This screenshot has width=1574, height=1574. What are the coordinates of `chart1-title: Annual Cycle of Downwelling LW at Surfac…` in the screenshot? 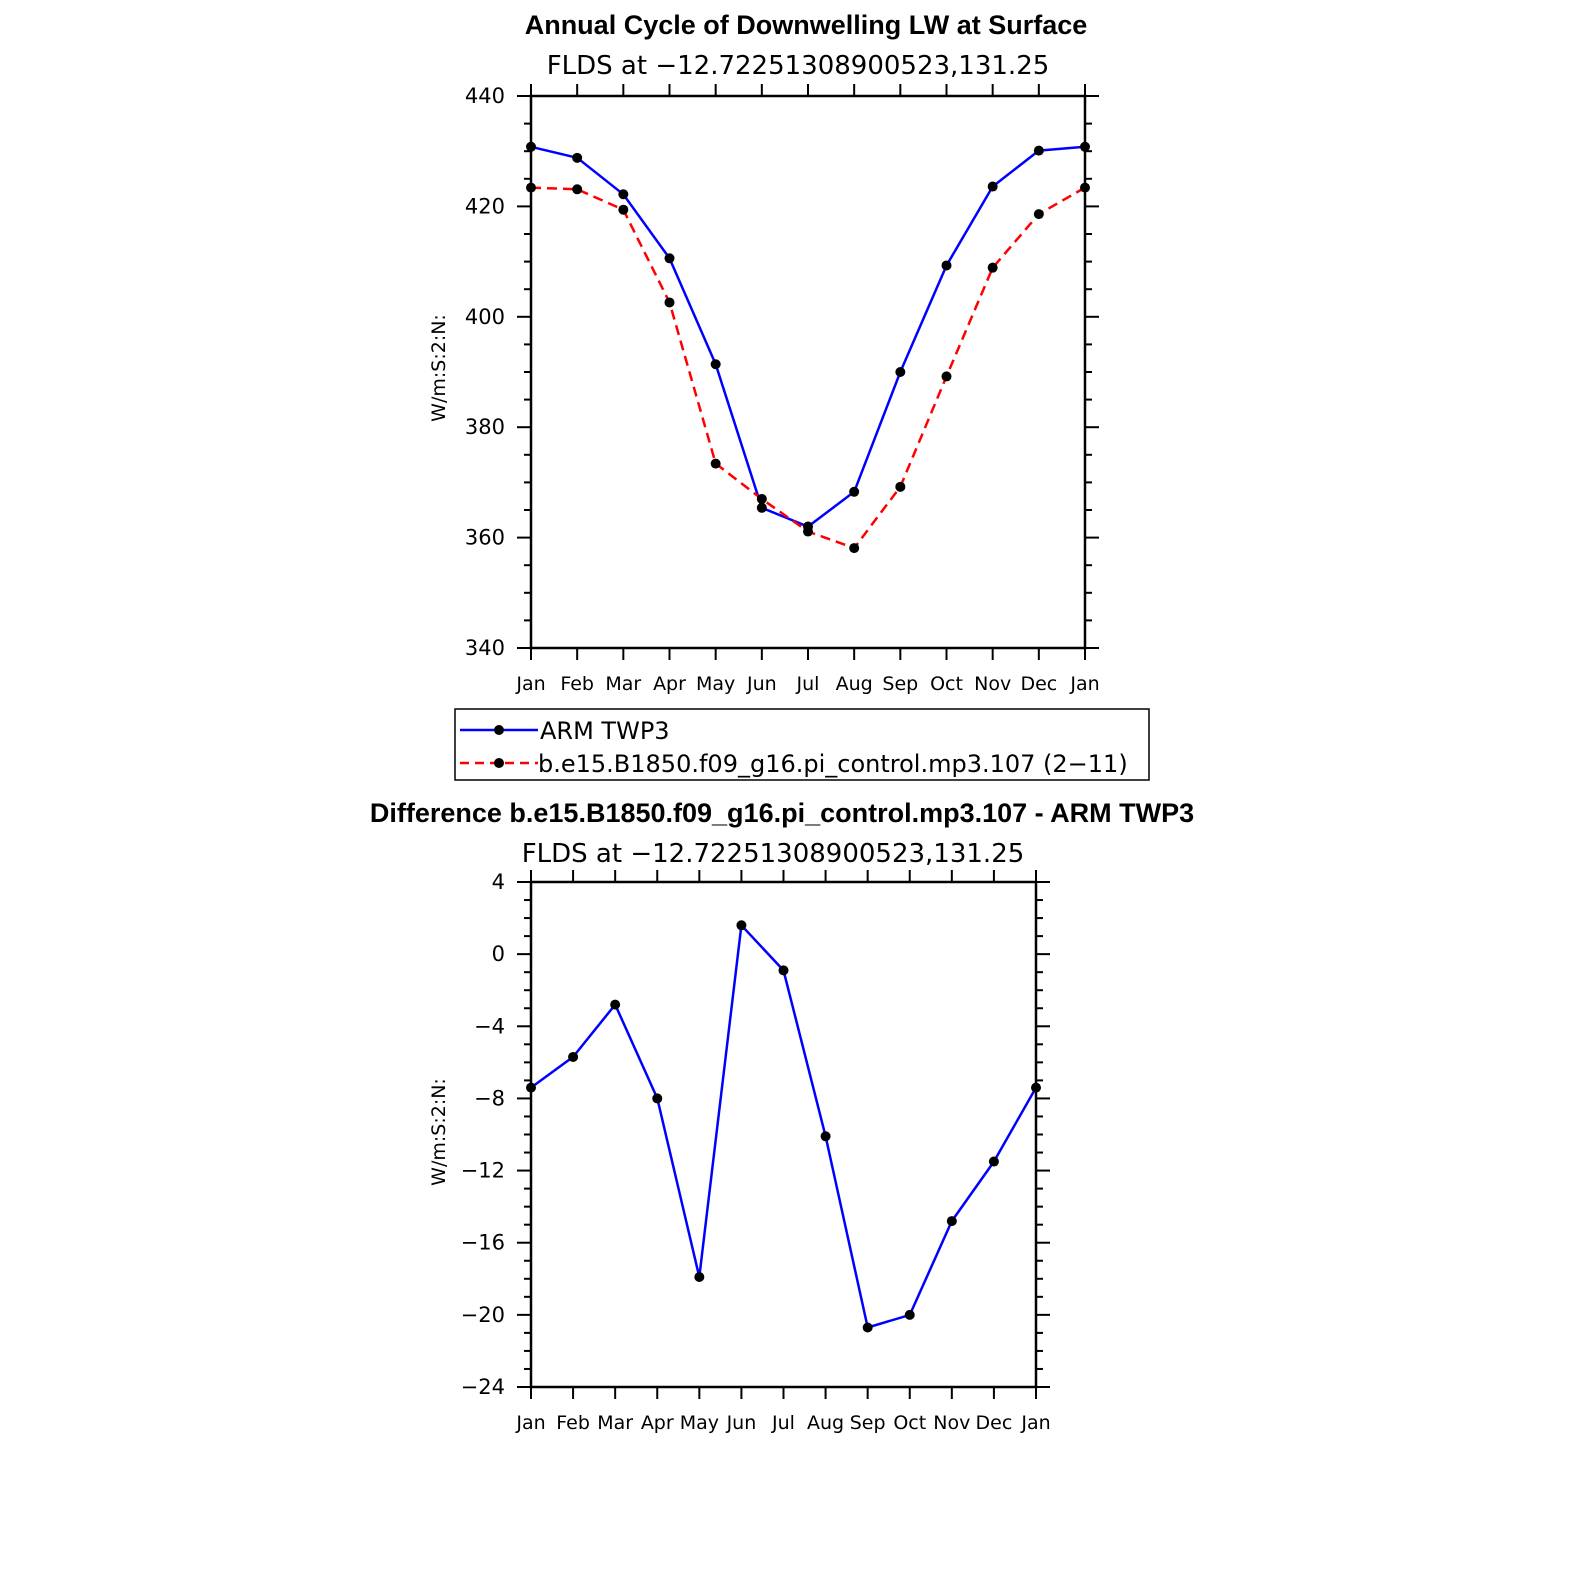 It's located at (806, 25).